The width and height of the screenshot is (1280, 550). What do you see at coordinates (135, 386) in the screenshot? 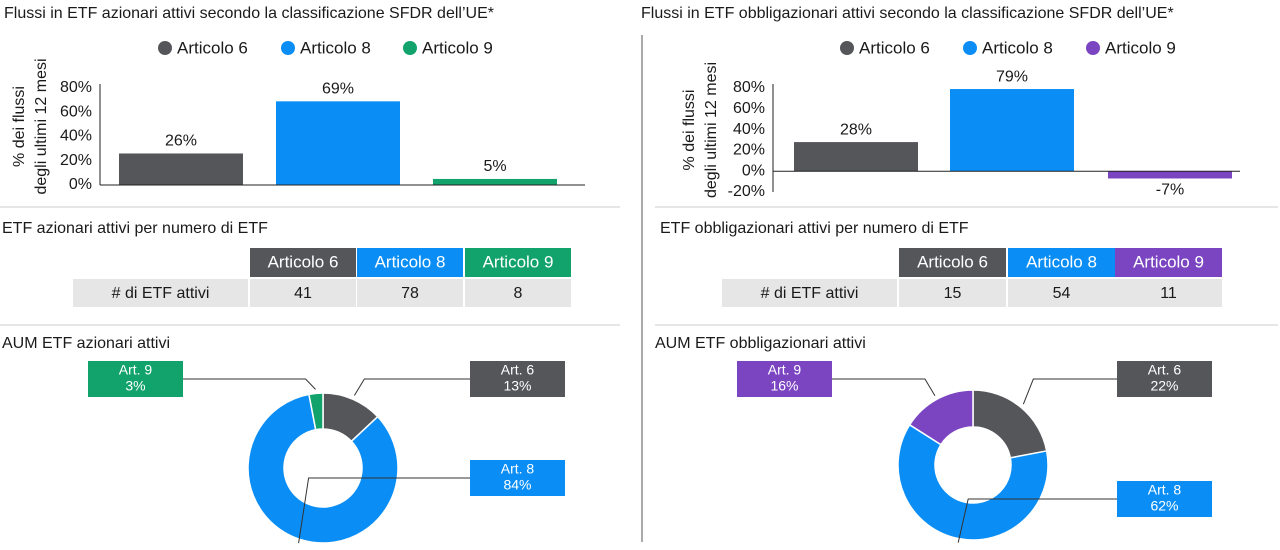
I see `slice-value: 3%` at bounding box center [135, 386].